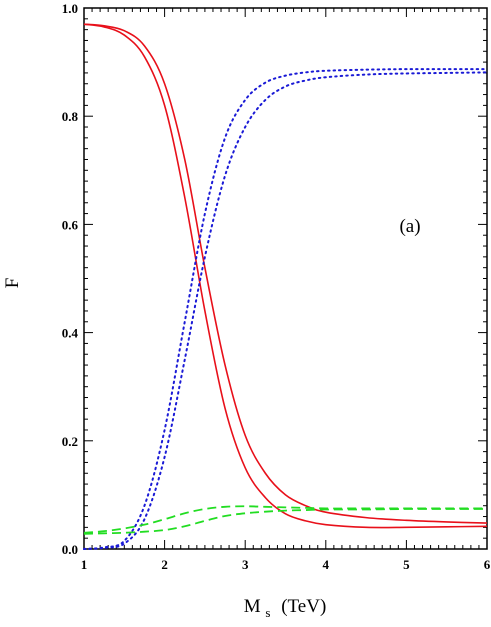  What do you see at coordinates (303, 606) in the screenshot?
I see `x-axis-label-unit: (TeV)` at bounding box center [303, 606].